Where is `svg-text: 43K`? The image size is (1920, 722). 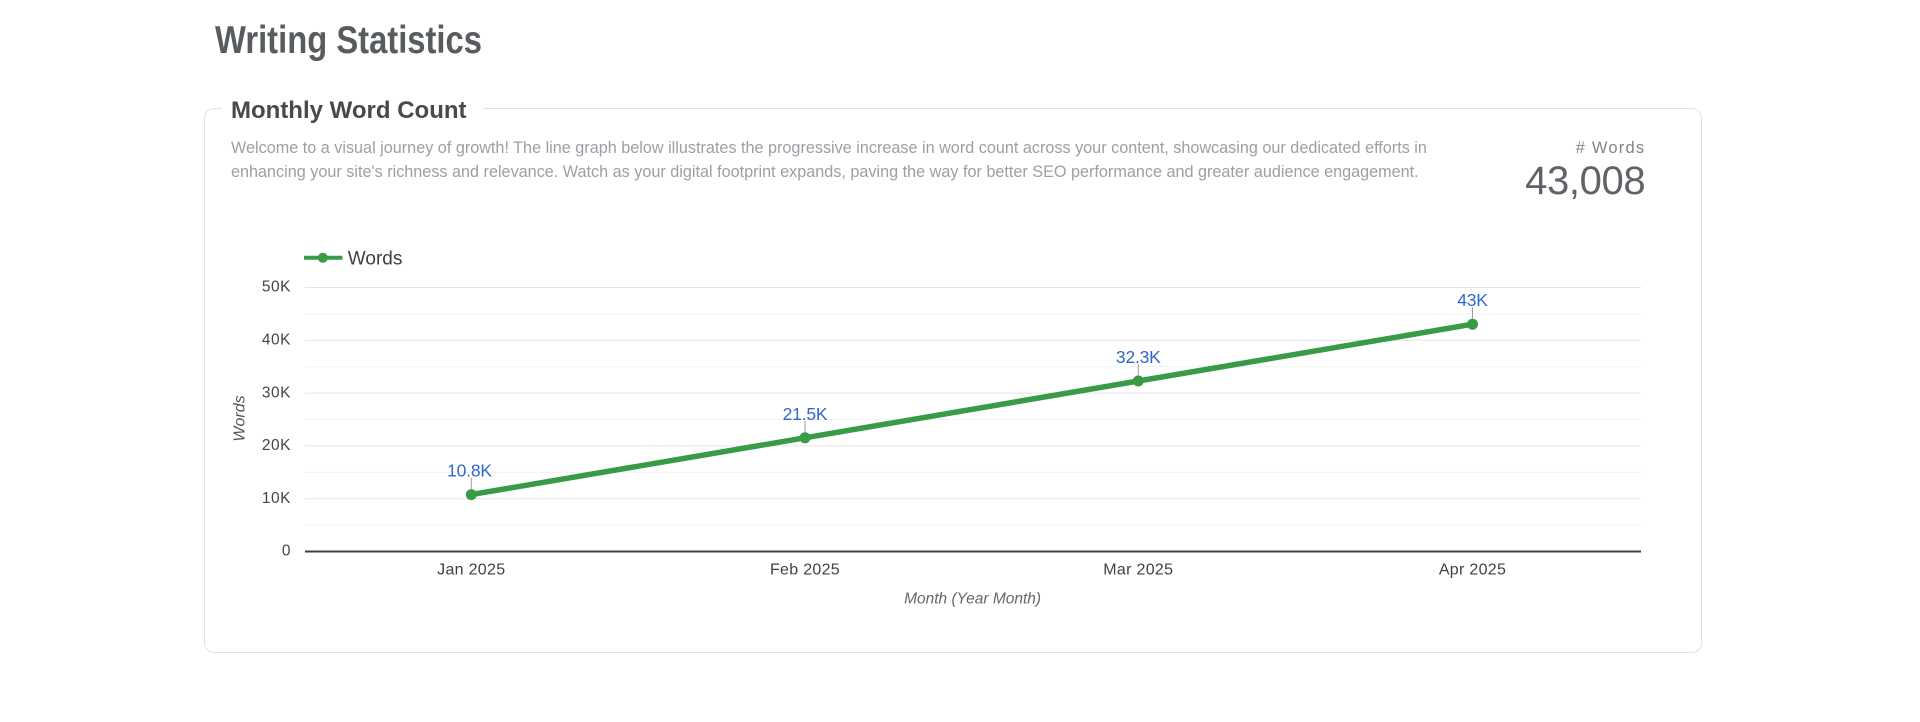
svg-text: 43K is located at coordinates (1472, 300).